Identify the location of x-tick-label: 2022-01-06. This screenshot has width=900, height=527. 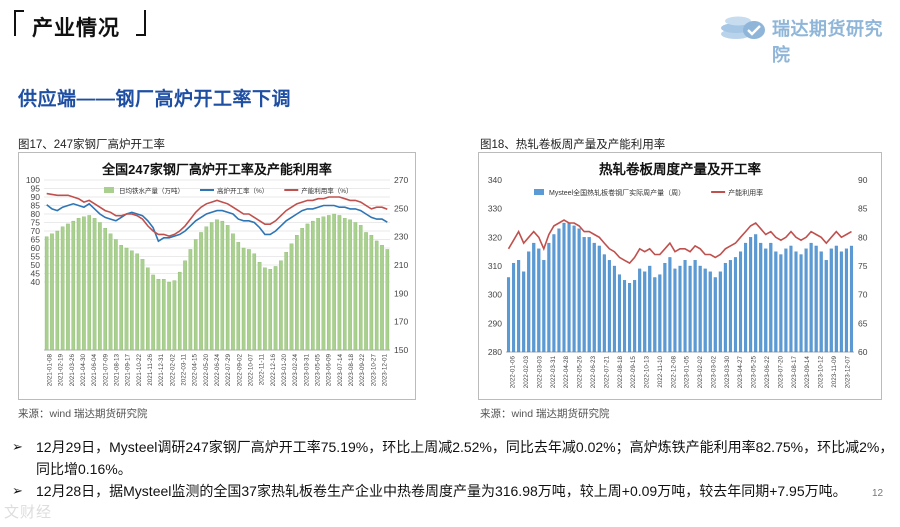
(513, 372).